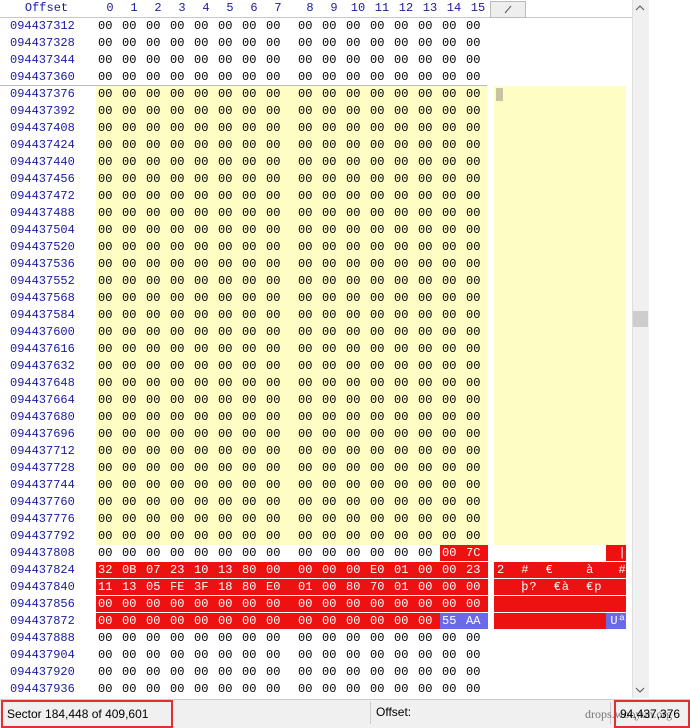  I want to click on scroll-thumb, so click(640, 319).